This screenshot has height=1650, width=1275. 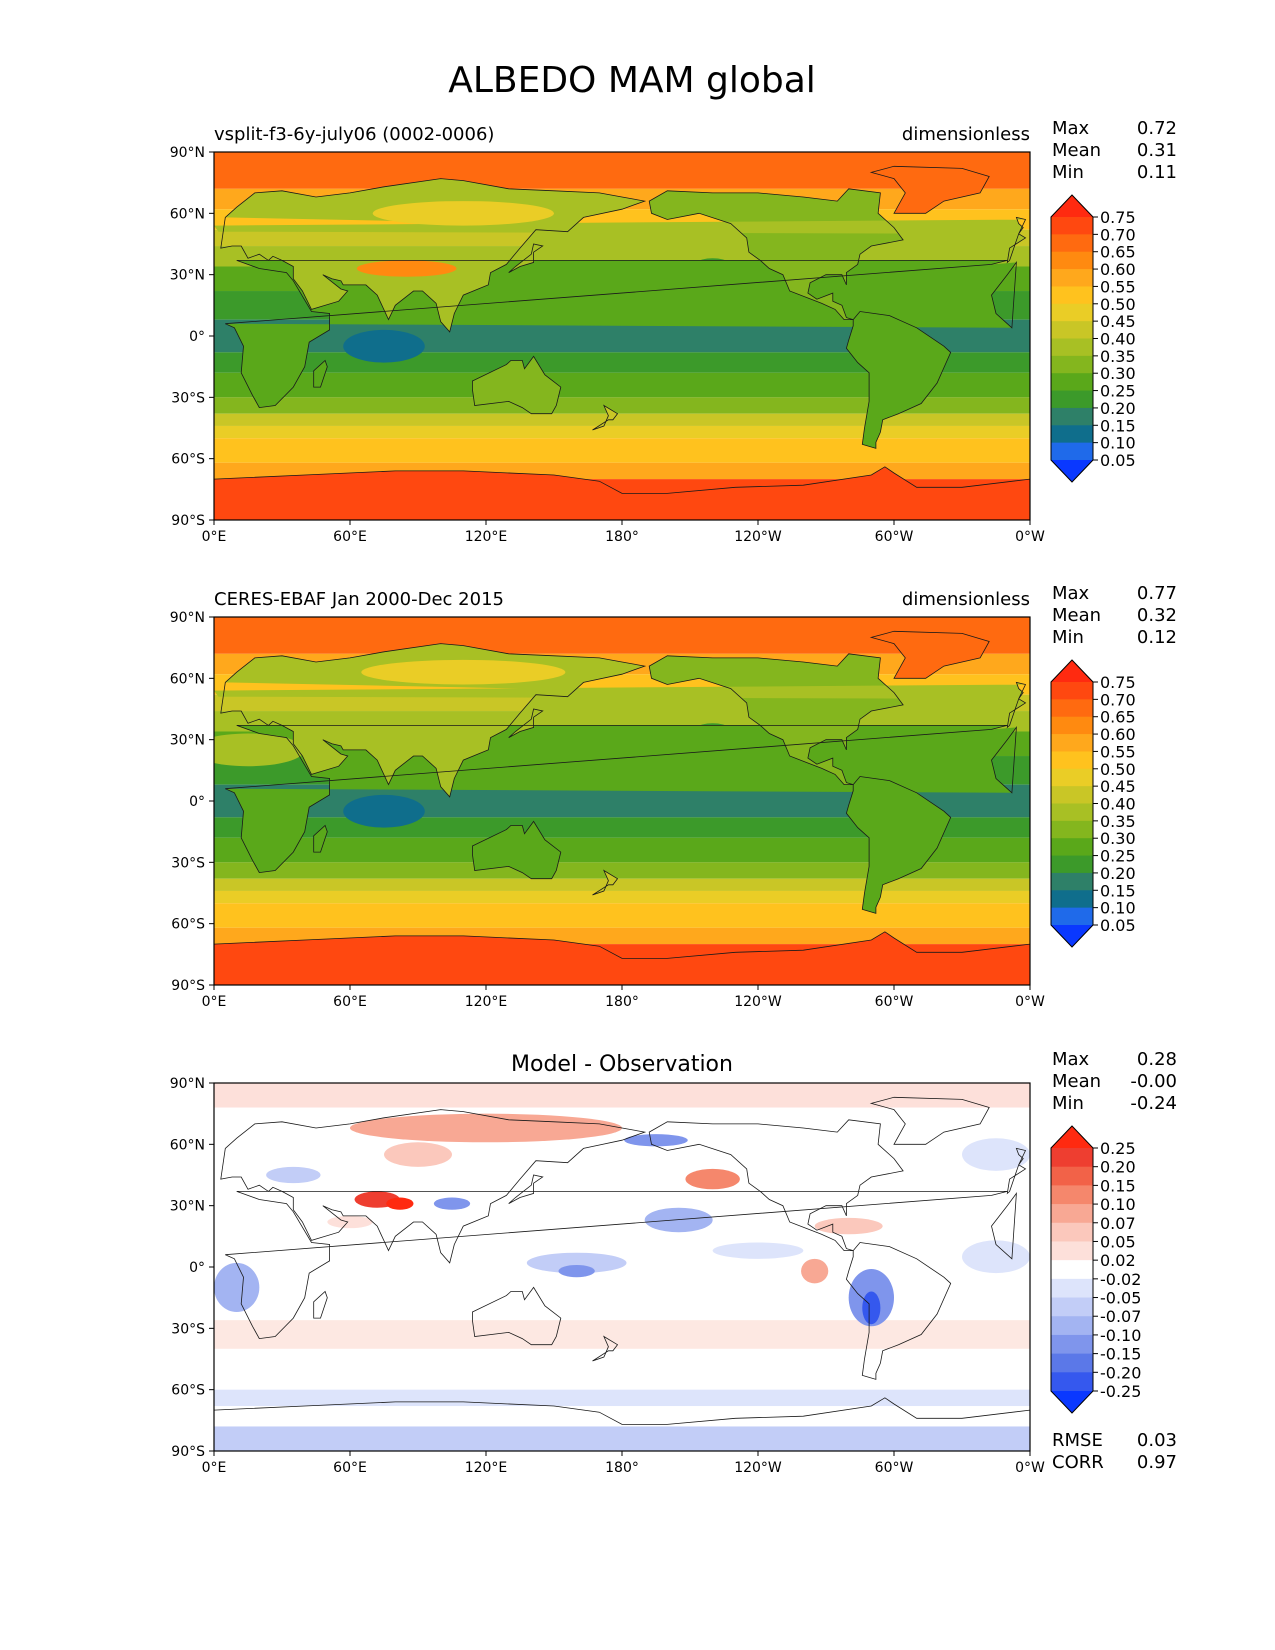 I want to click on colorbar-label: -0.02, so click(x=1120, y=1279).